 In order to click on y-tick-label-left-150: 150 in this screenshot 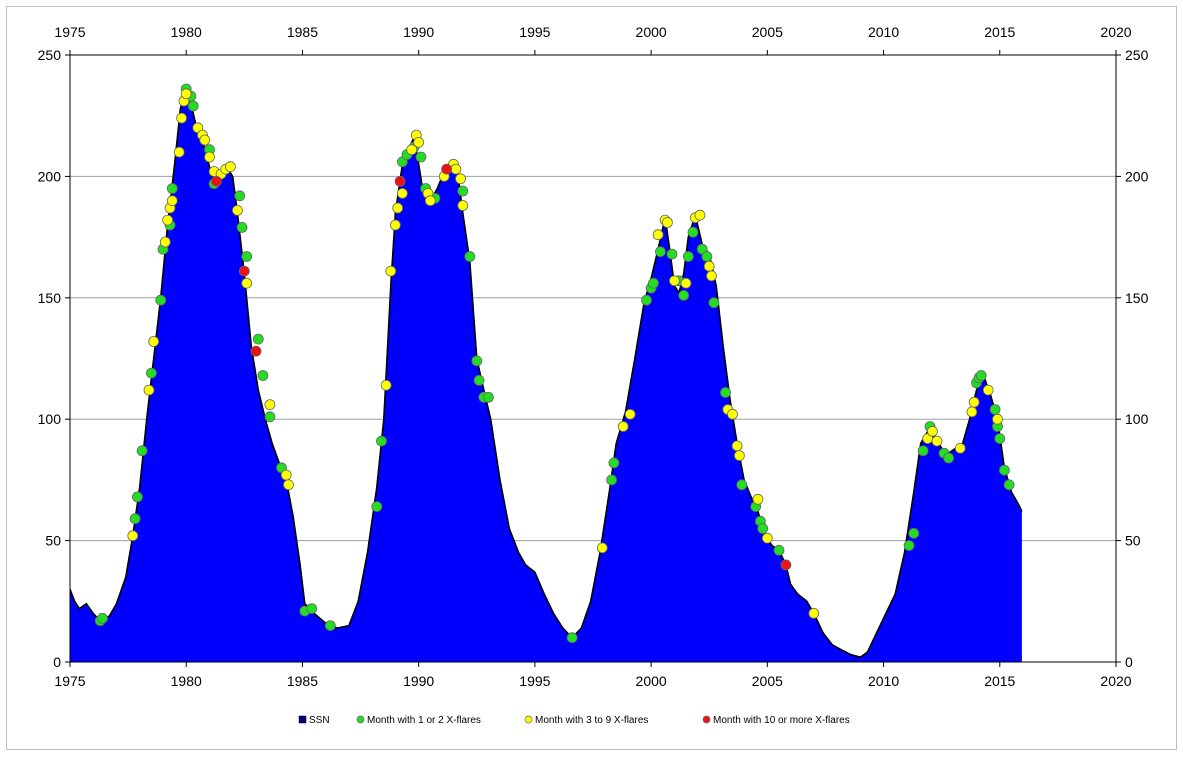, I will do `click(50, 298)`.